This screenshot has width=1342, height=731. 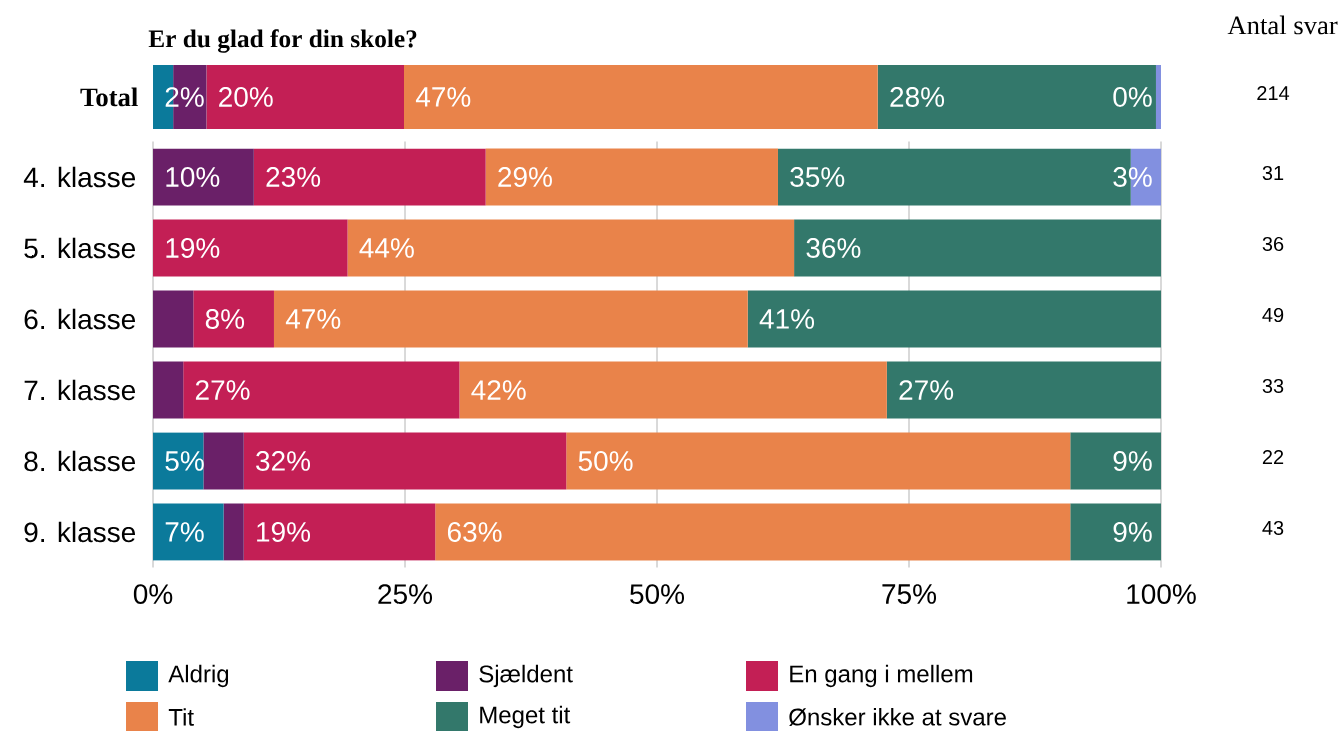 What do you see at coordinates (246, 97) in the screenshot?
I see `data-label: 20%` at bounding box center [246, 97].